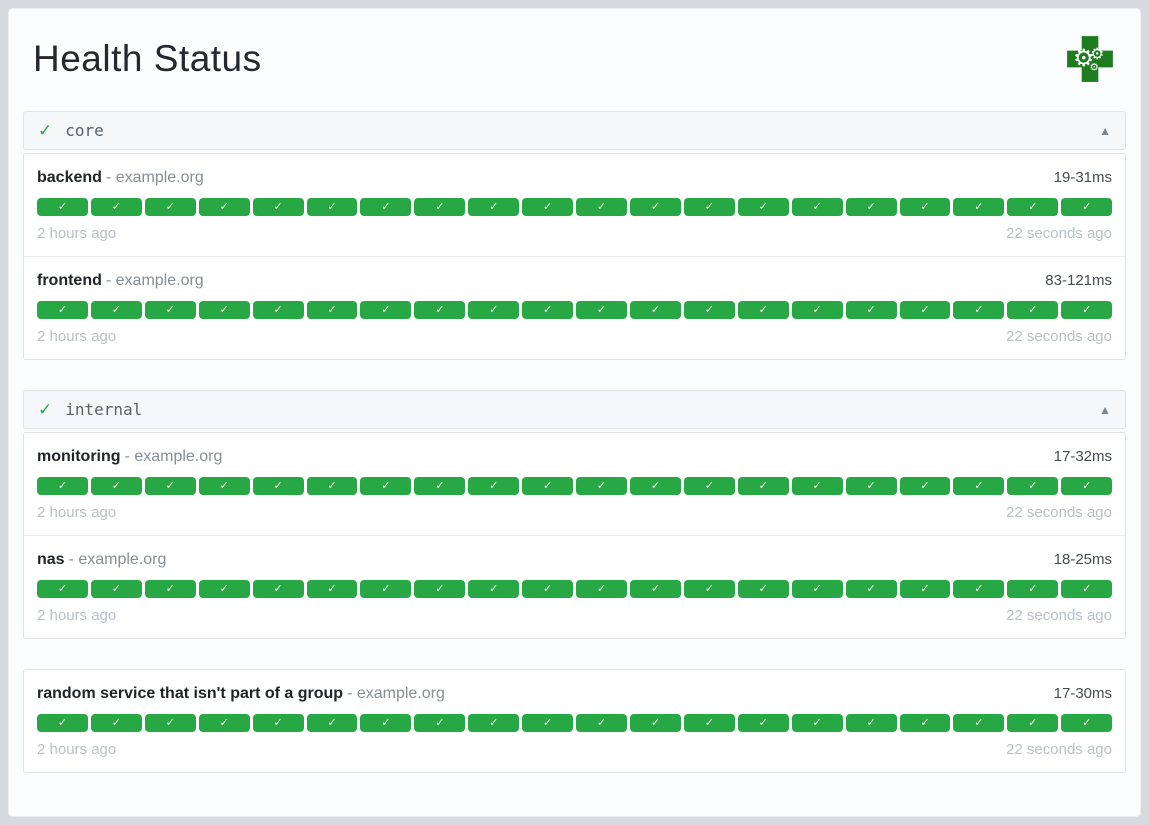 This screenshot has height=825, width=1149. What do you see at coordinates (574, 409) in the screenshot?
I see `group-header: ✓ internal ▲` at bounding box center [574, 409].